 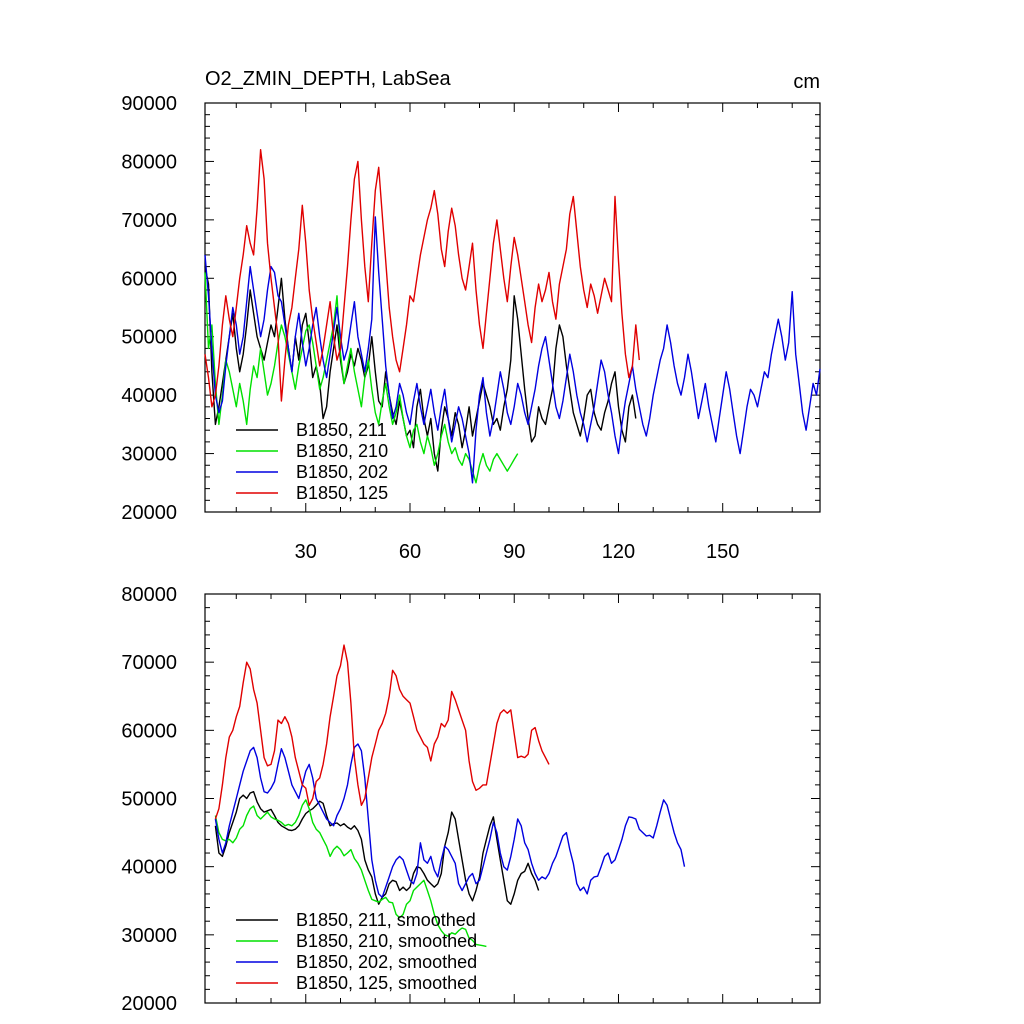 I want to click on units-label: cm, so click(x=806, y=82).